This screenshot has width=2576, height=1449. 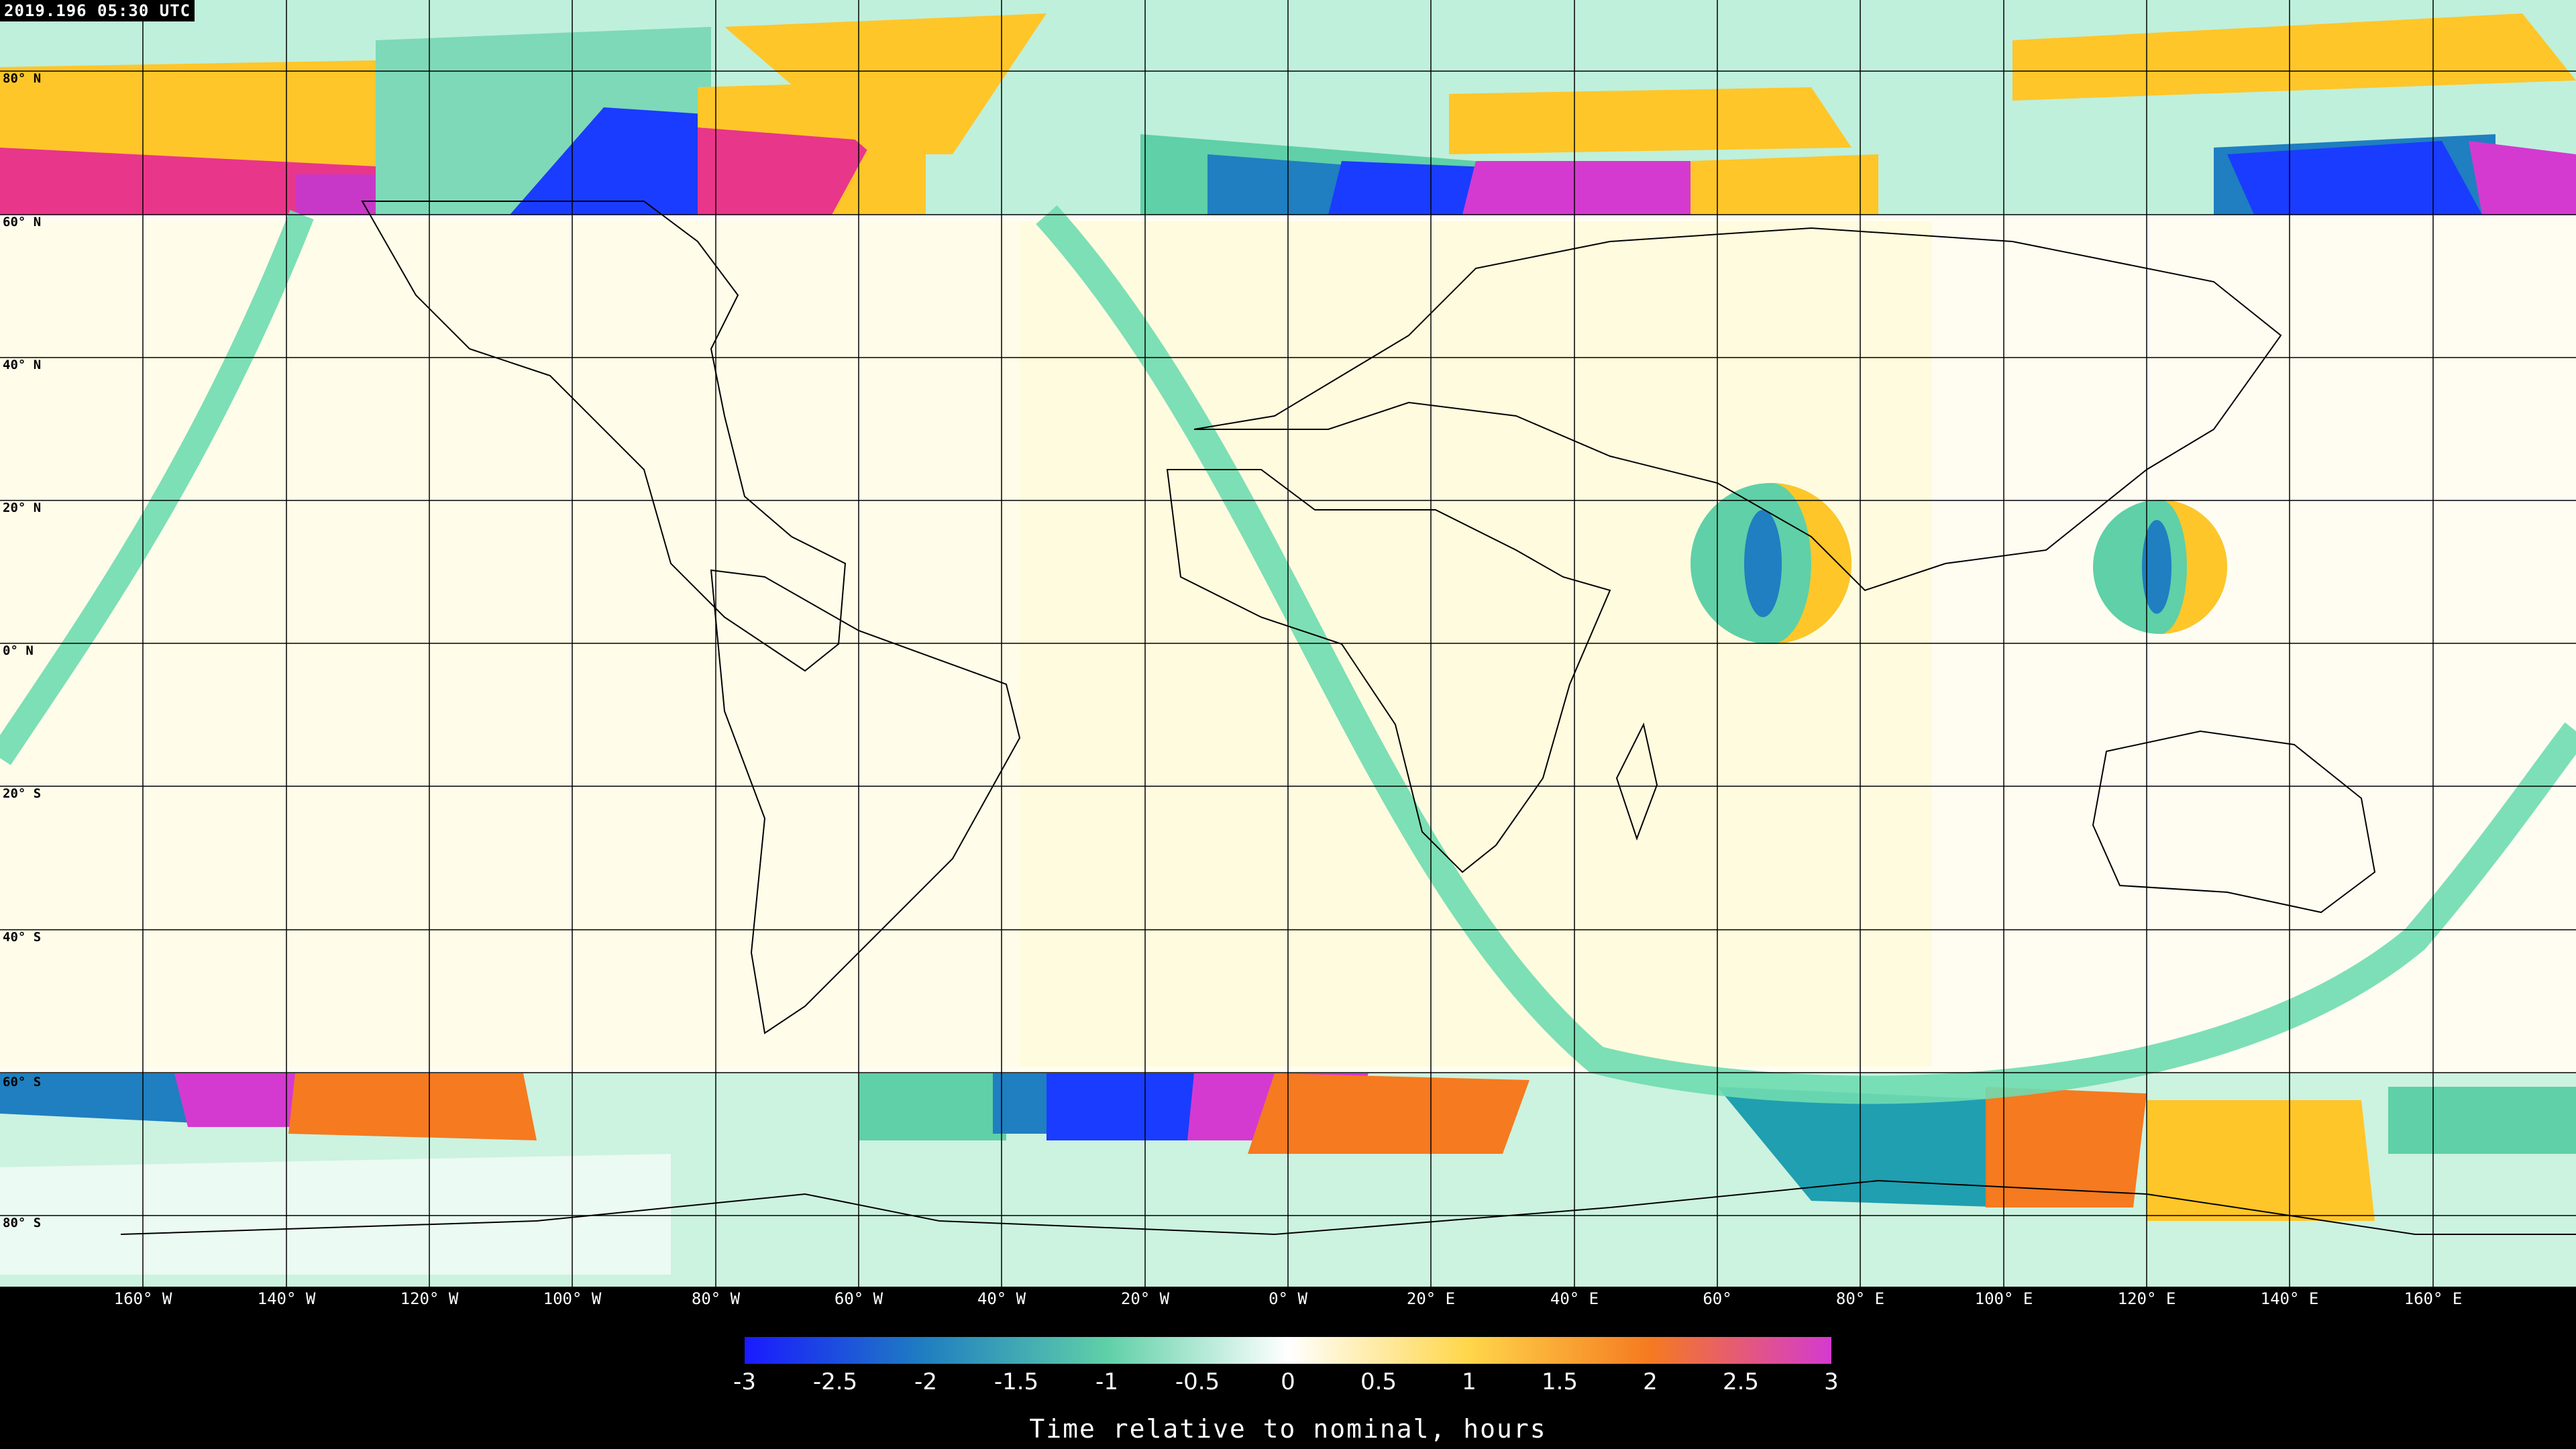 What do you see at coordinates (1574, 1298) in the screenshot?
I see `lon-label-40e: 40° E` at bounding box center [1574, 1298].